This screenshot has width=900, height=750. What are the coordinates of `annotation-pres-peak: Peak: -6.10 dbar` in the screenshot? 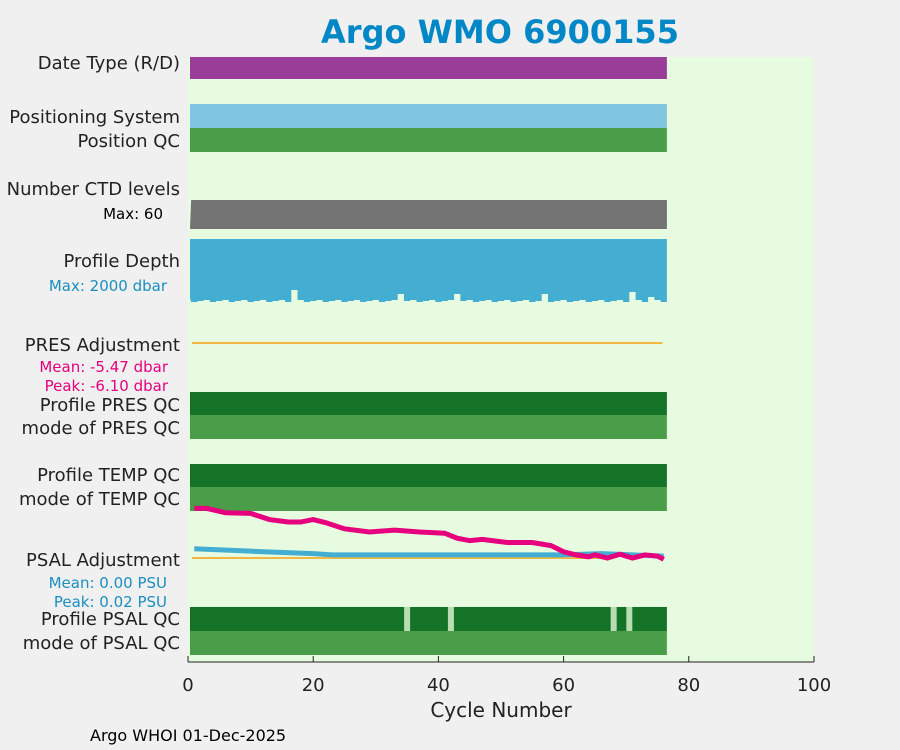 It's located at (107, 386).